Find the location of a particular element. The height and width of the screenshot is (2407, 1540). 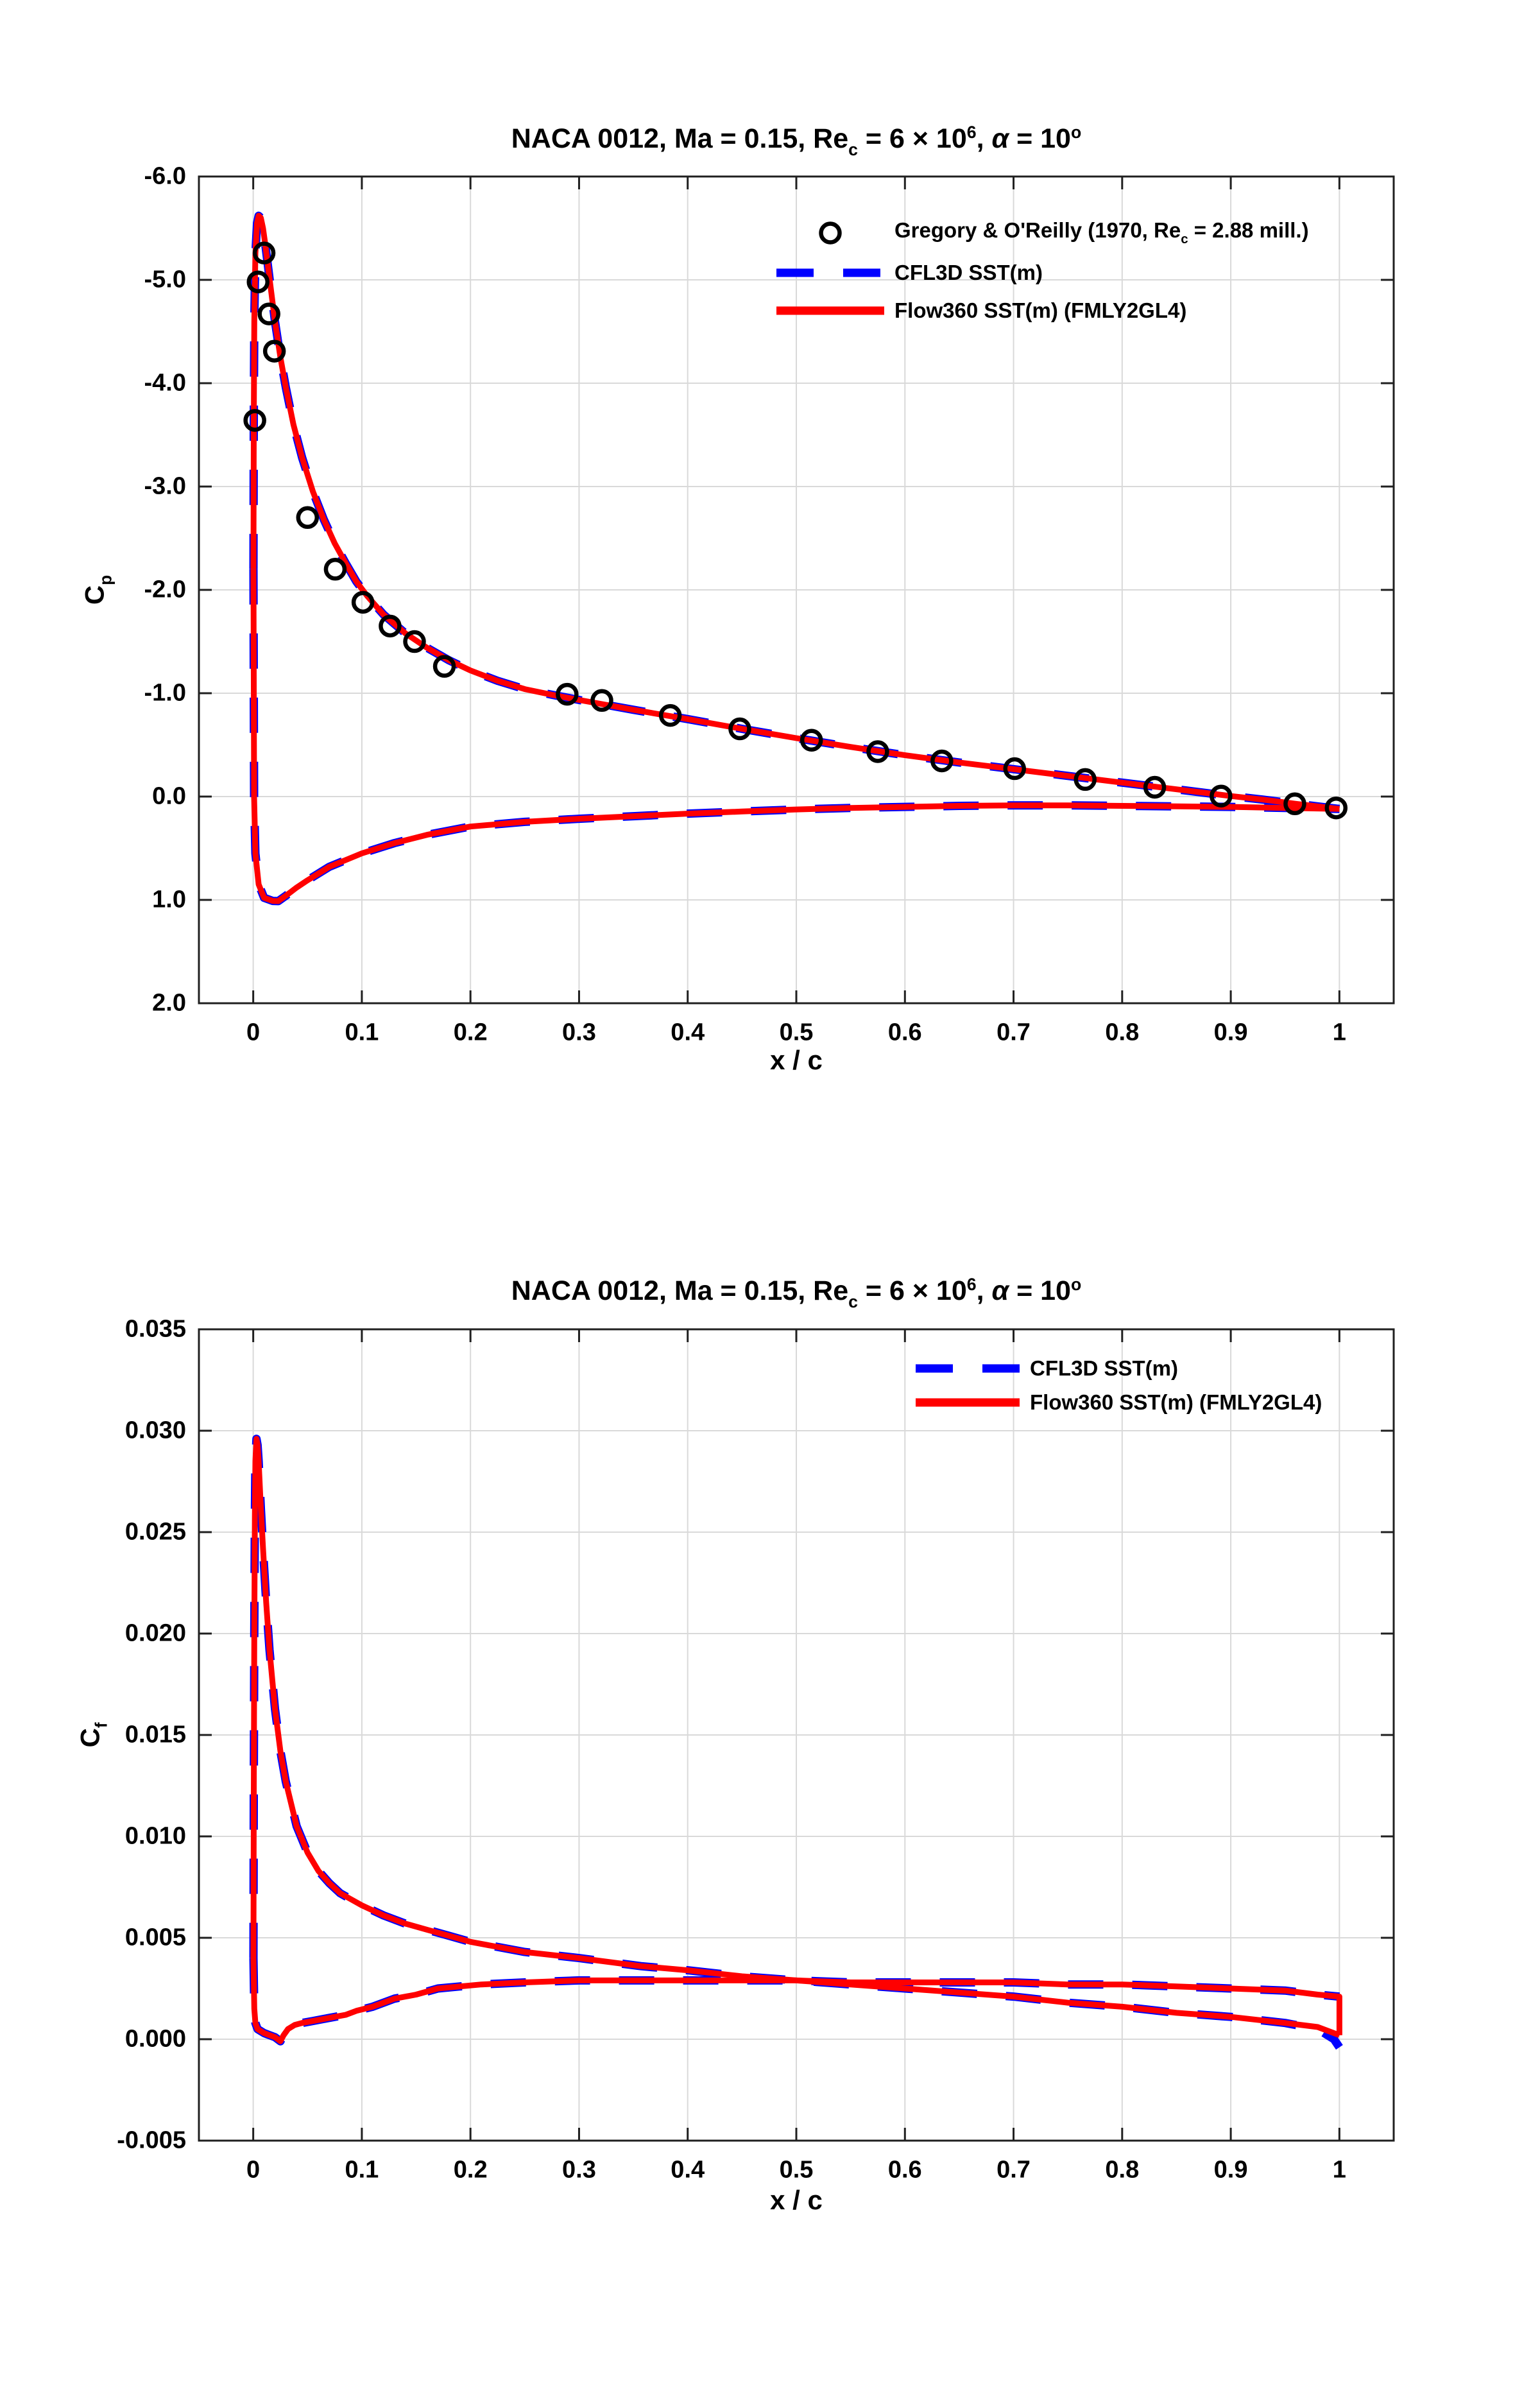

text-part: f is located at coordinates (101, 1726).